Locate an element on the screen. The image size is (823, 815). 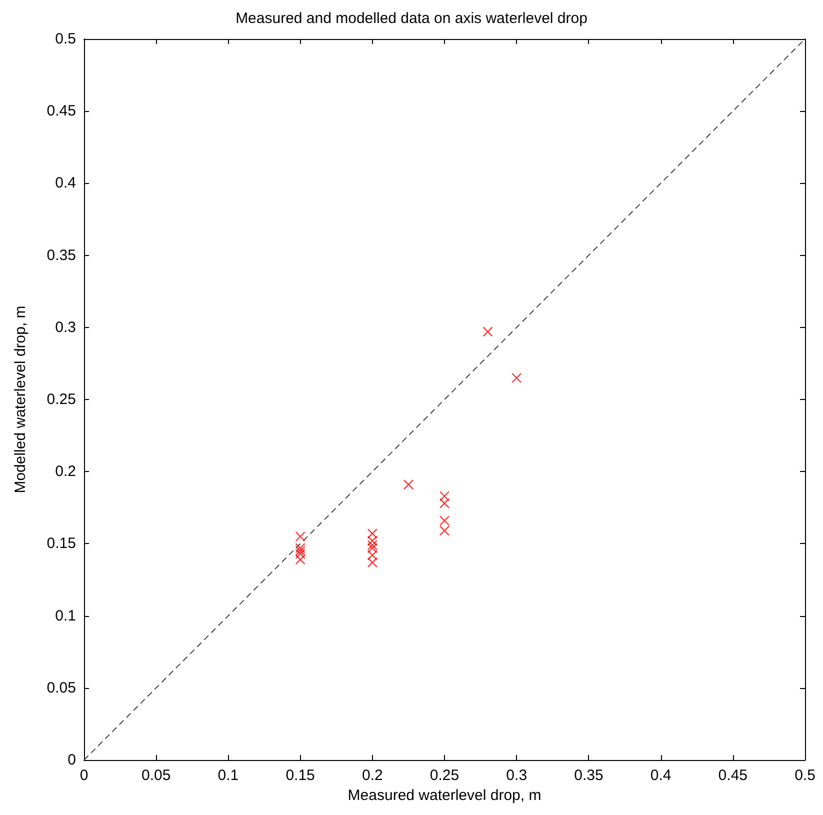
x-tick-label: 0.5 is located at coordinates (805, 775).